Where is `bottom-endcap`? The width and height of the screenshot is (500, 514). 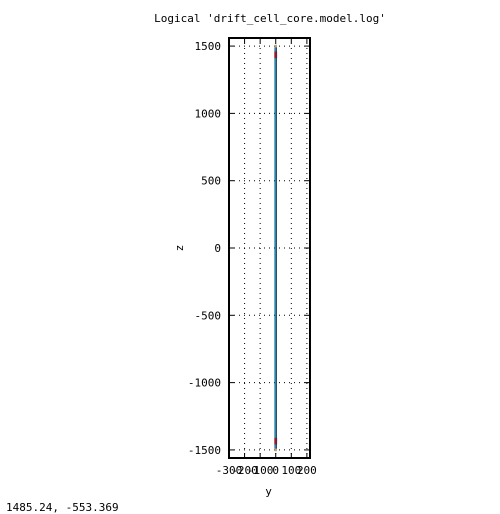 bottom-endcap is located at coordinates (276, 441).